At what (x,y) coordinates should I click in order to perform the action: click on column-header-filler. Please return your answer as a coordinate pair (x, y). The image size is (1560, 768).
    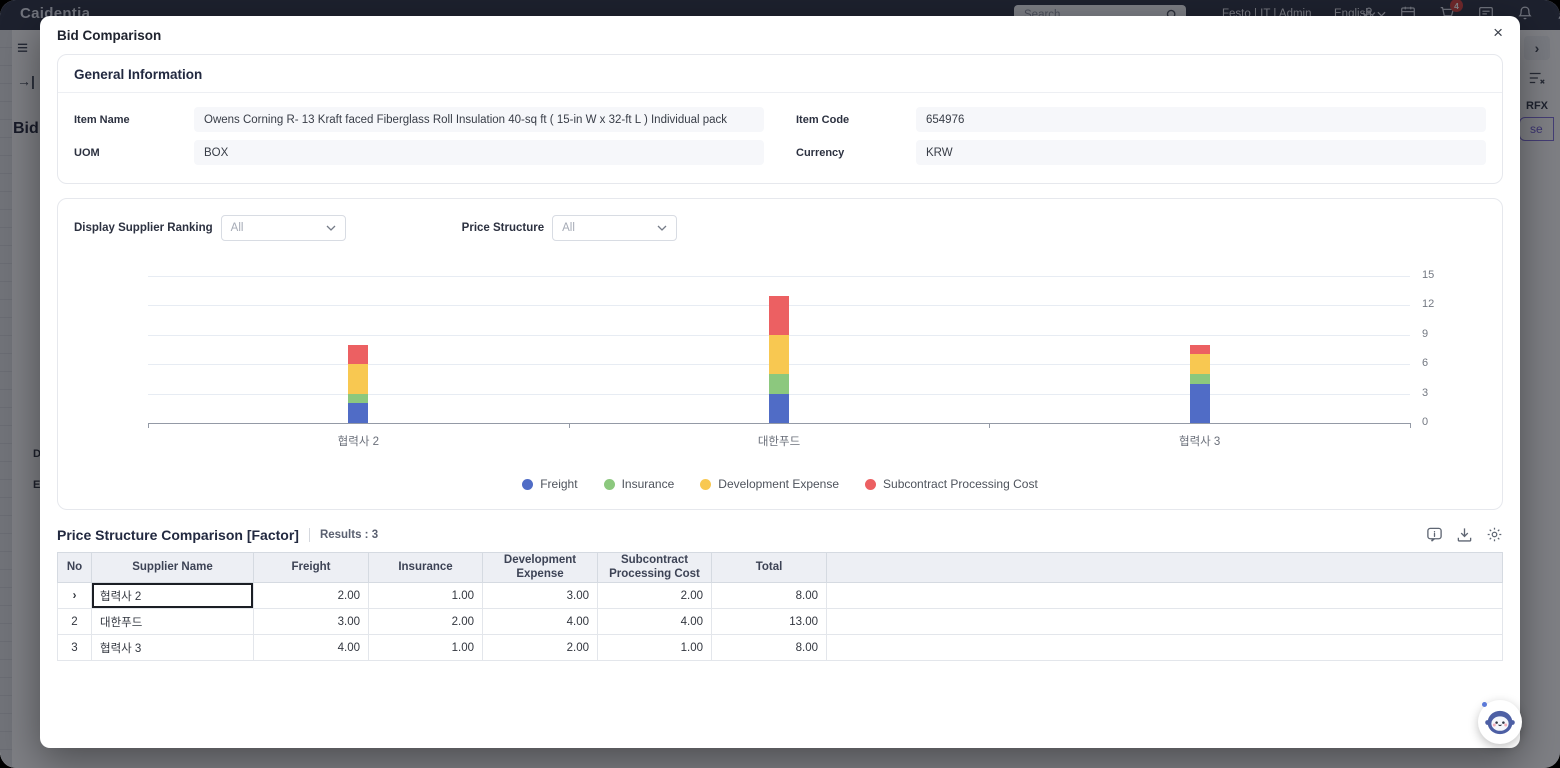
    Looking at the image, I should click on (1164, 567).